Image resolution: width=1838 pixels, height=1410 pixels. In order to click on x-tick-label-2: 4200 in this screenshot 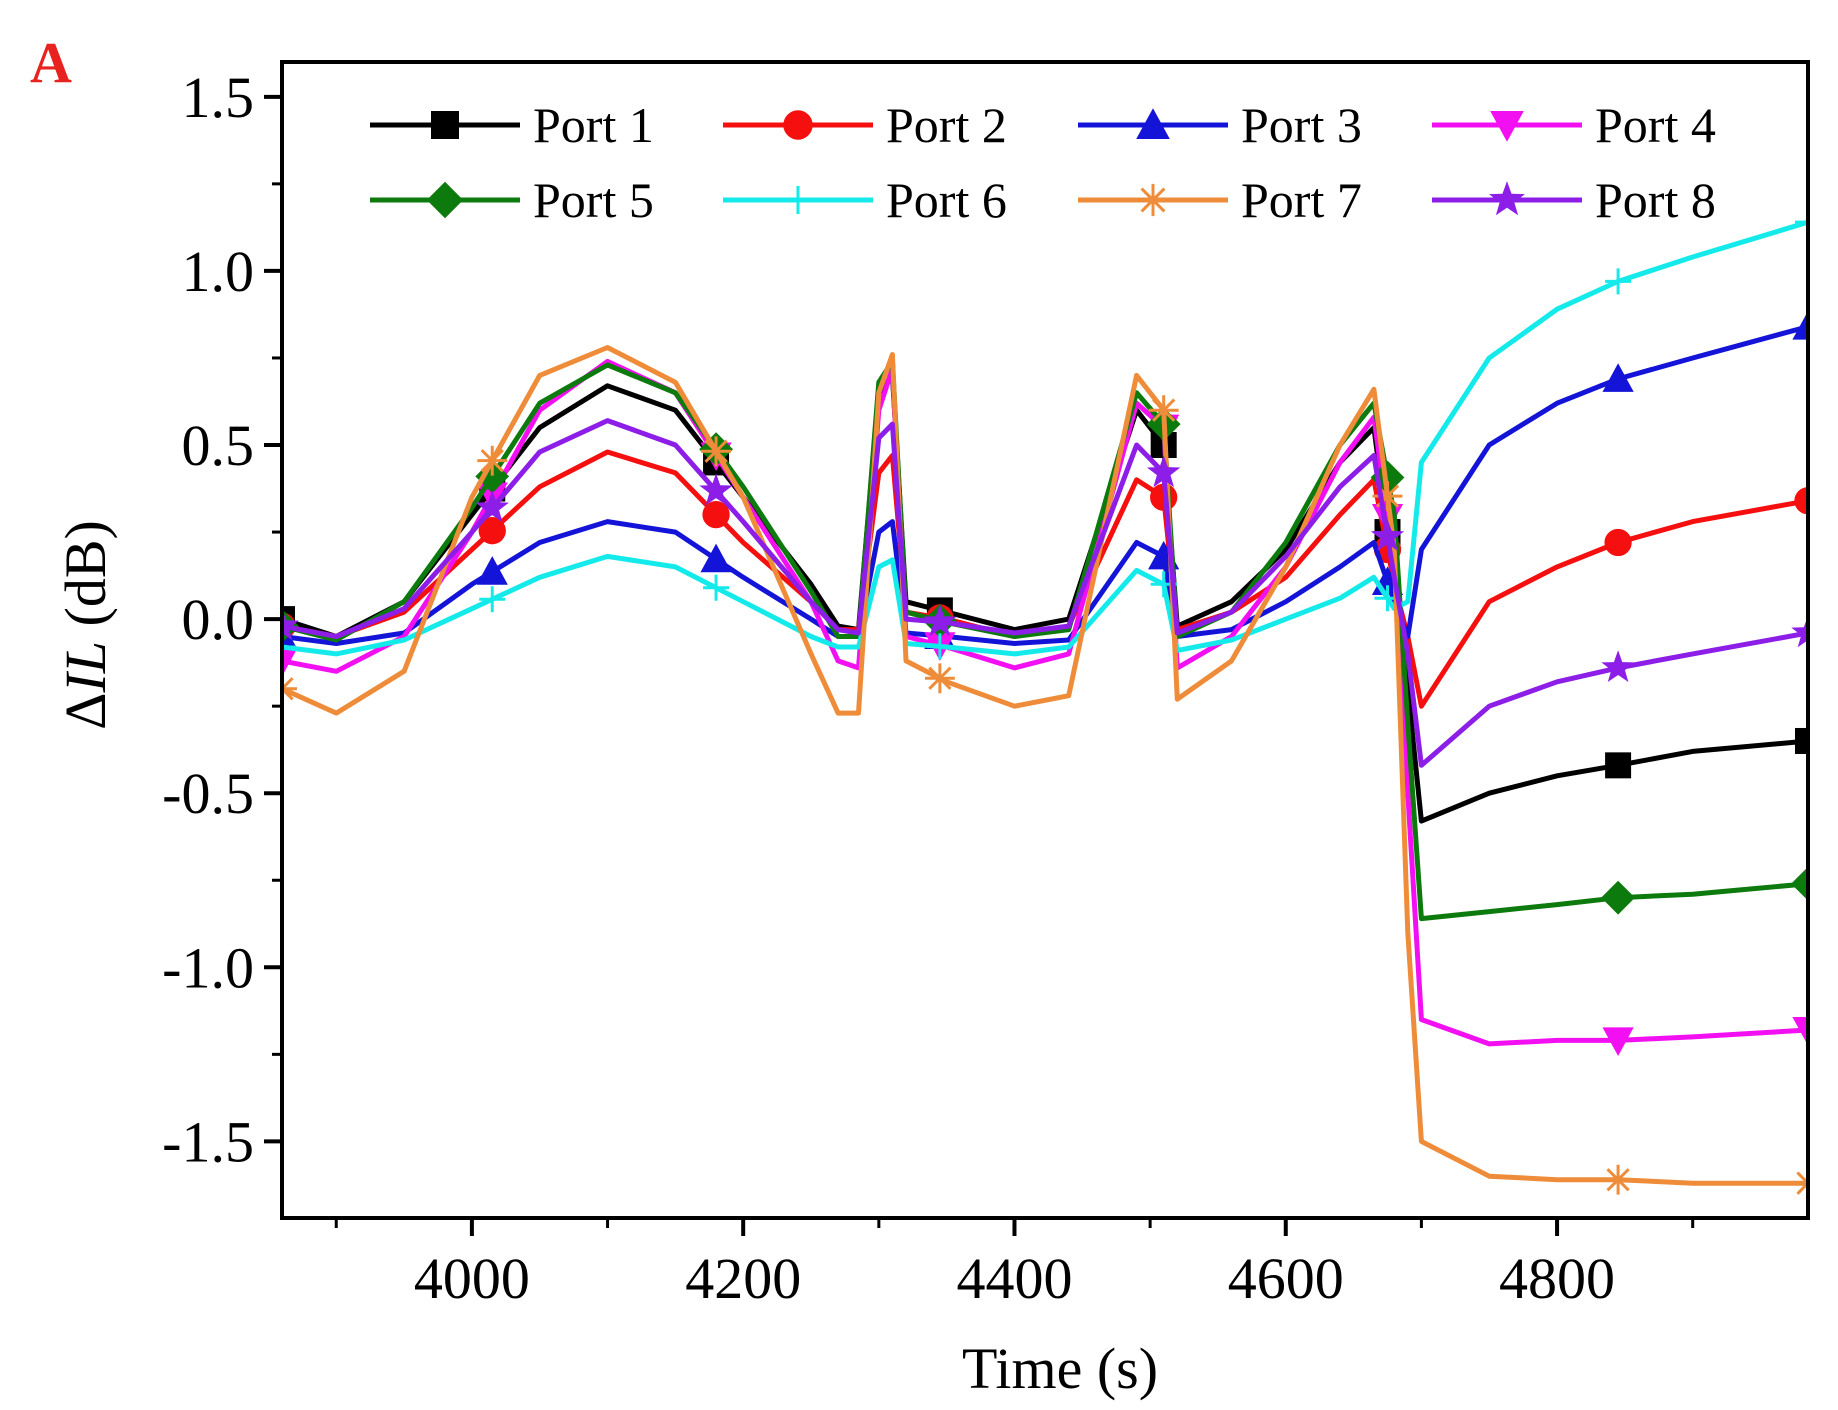, I will do `click(743, 1278)`.